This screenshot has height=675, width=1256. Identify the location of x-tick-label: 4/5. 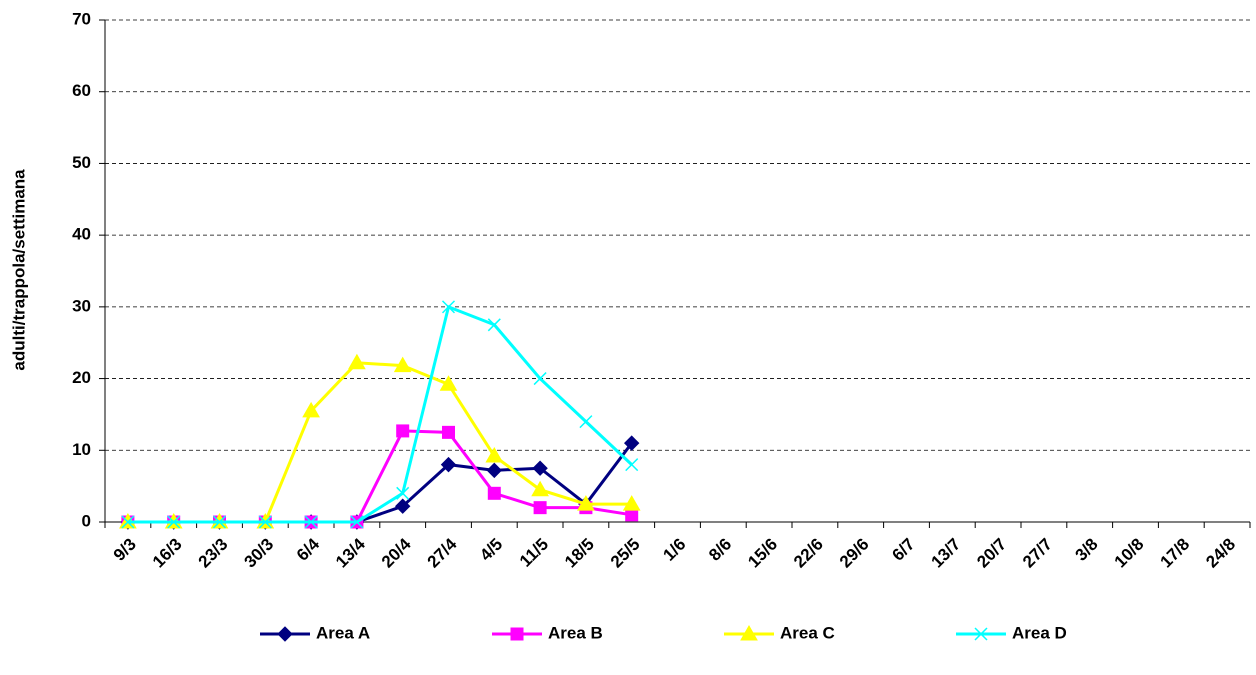
(491, 550).